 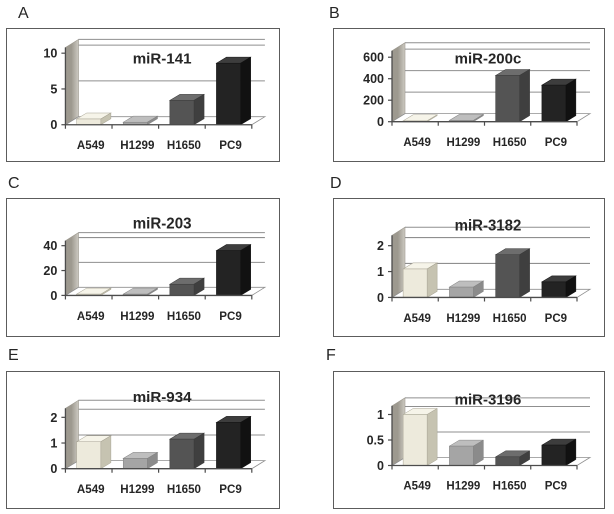 I want to click on chart-title: miR-3196, so click(x=488, y=400).